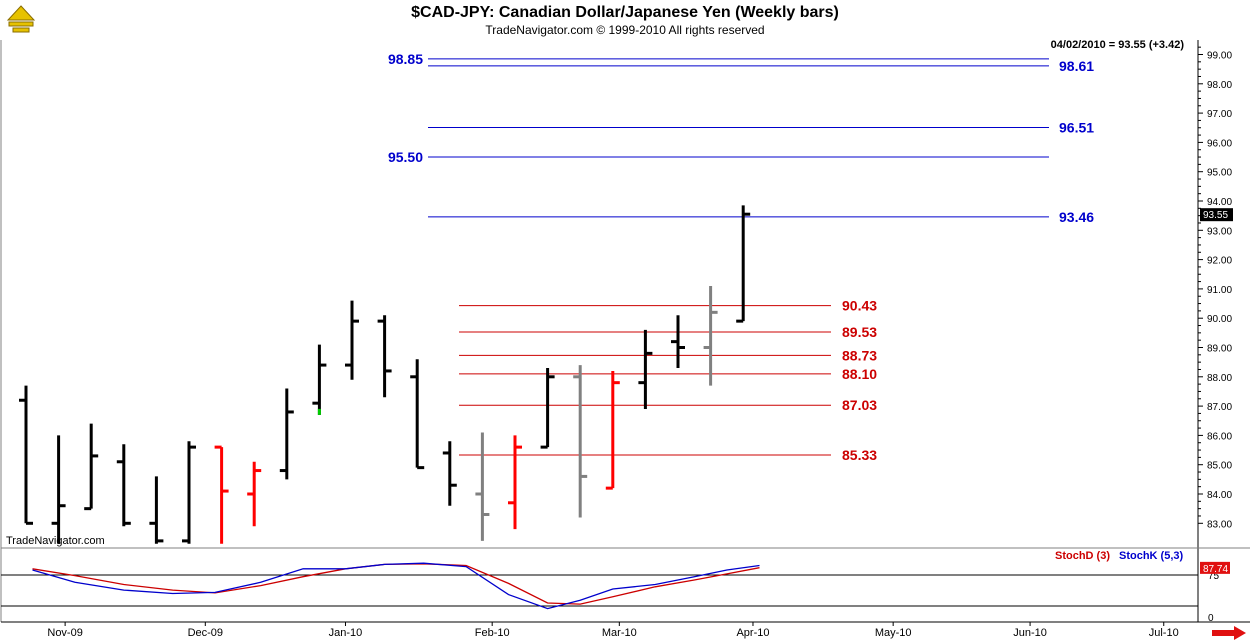  I want to click on x-tick-label: Jul-10, so click(1164, 633).